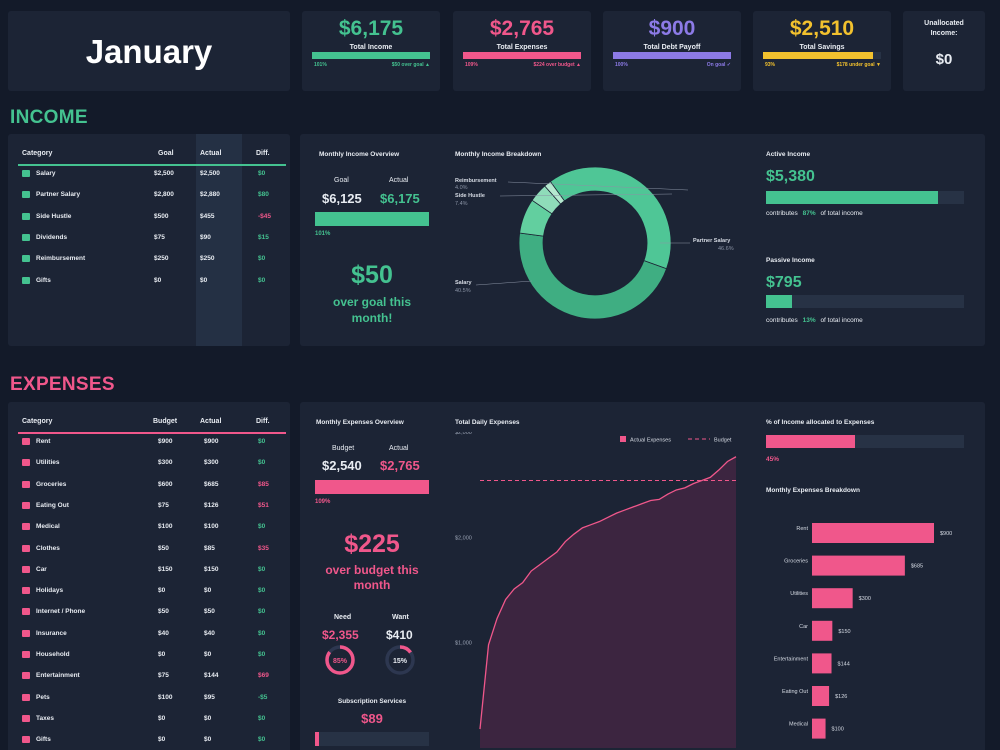 Image resolution: width=1000 pixels, height=750 pixels. I want to click on expense-diff: $69, so click(263, 676).